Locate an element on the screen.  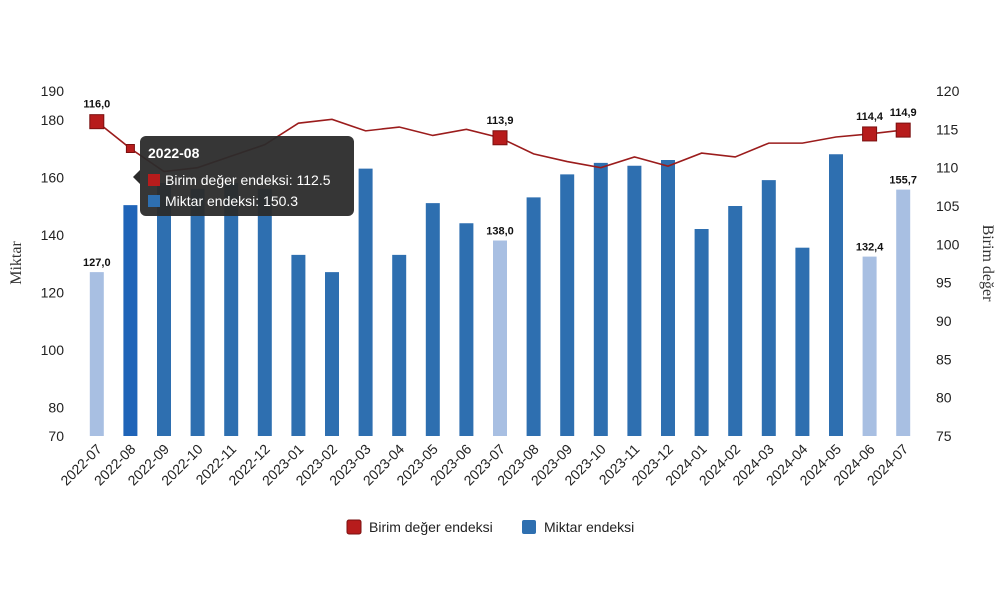
line-label-2023-07: 113,9 is located at coordinates (500, 121).